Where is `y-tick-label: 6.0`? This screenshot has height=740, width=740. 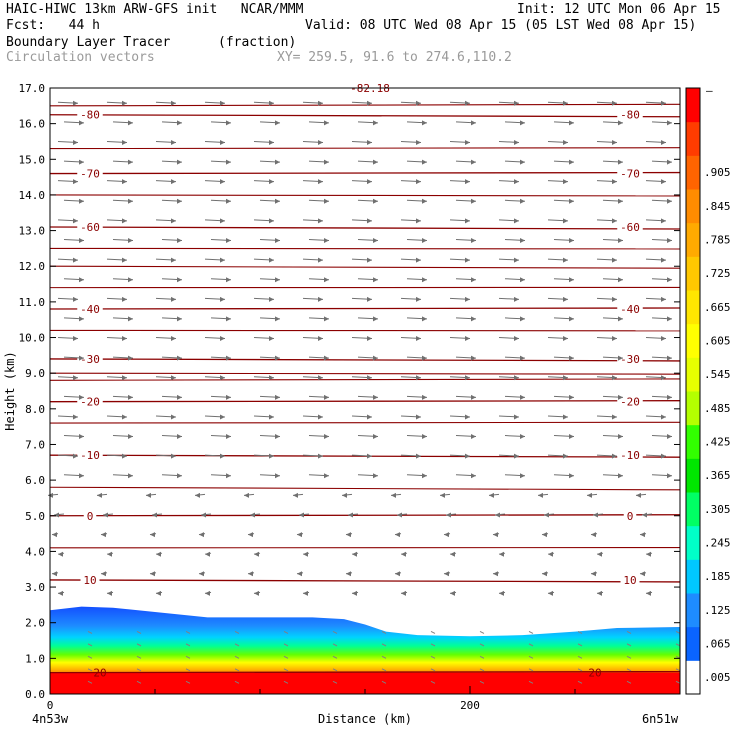
y-tick-label: 6.0 is located at coordinates (35, 480).